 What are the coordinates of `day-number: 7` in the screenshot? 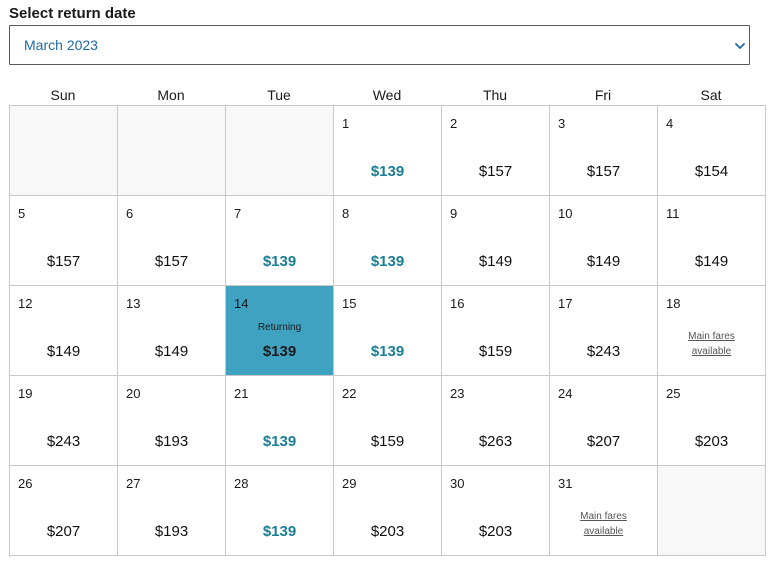 It's located at (238, 213).